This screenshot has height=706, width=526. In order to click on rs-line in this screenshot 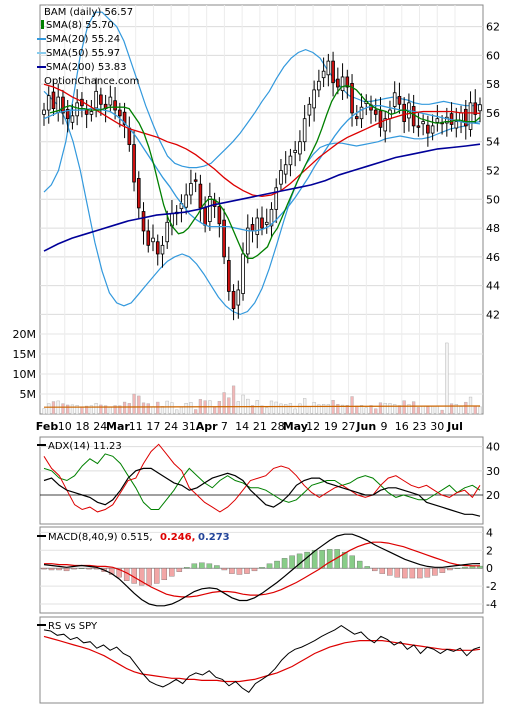, I will do `click(262, 659)`.